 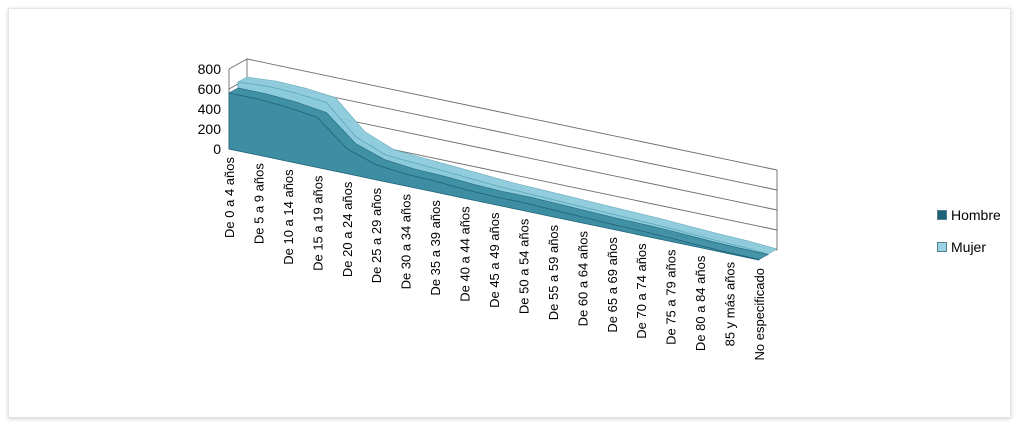 I want to click on x-tick-label-15: De 75 a 79 años, so click(x=671, y=297).